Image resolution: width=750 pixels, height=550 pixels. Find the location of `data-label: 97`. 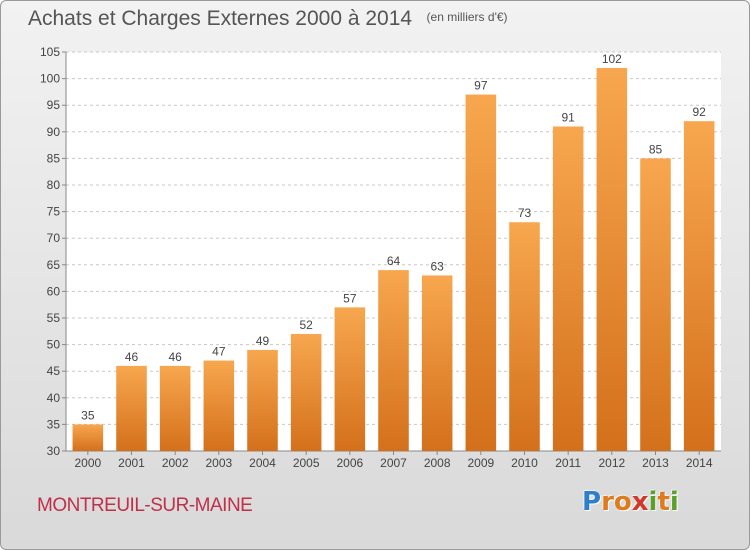

data-label: 97 is located at coordinates (481, 86).